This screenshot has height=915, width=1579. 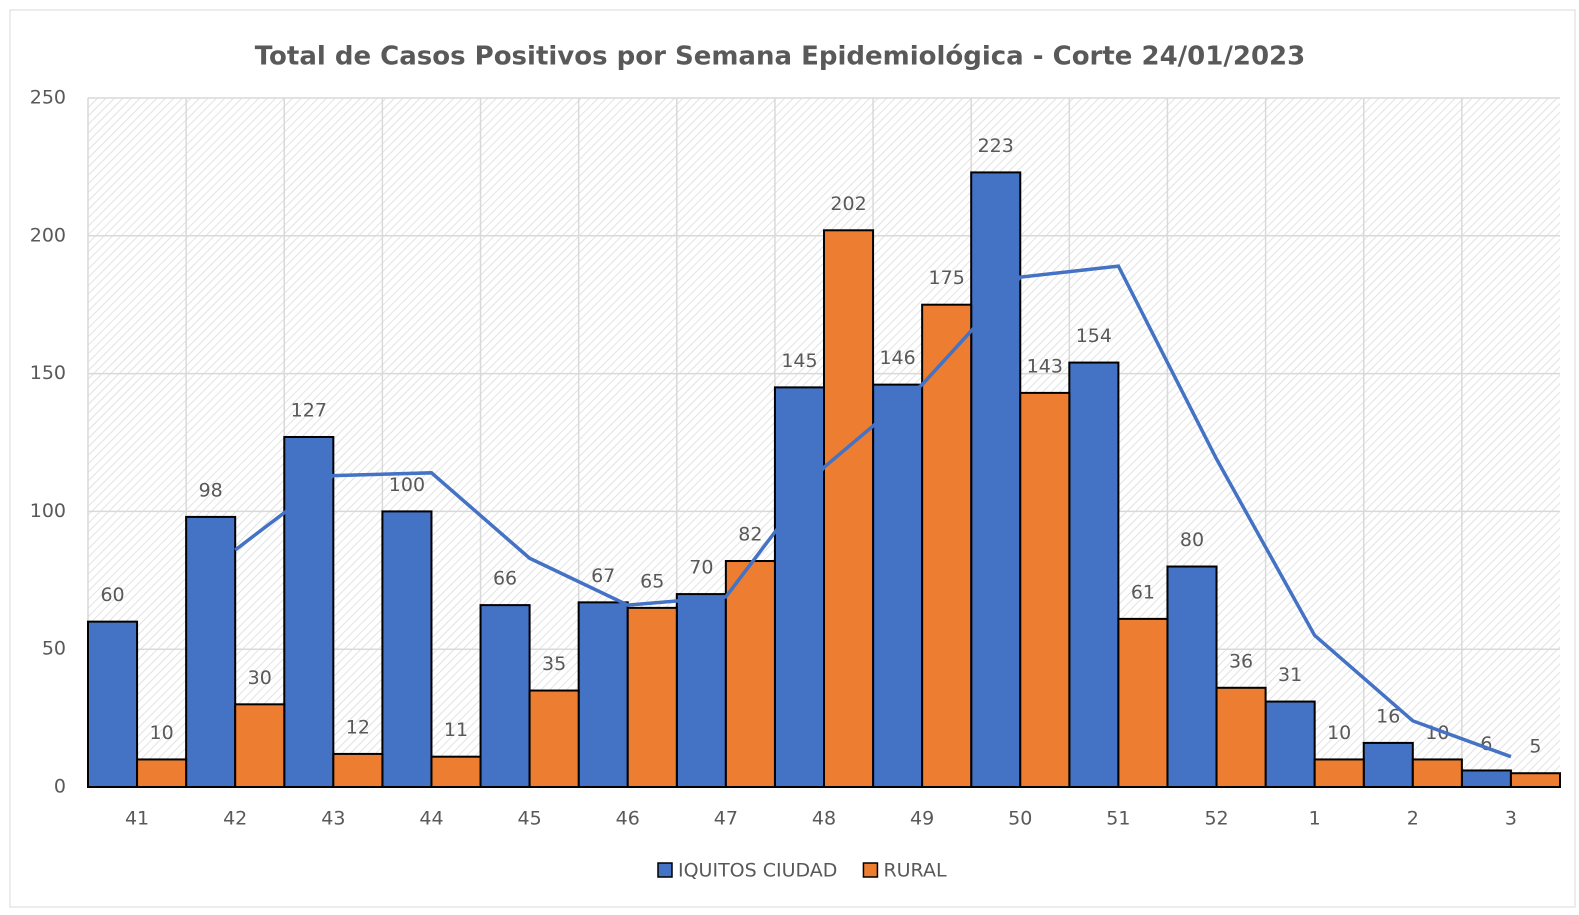 I want to click on x-tick-label: 42, so click(x=235, y=819).